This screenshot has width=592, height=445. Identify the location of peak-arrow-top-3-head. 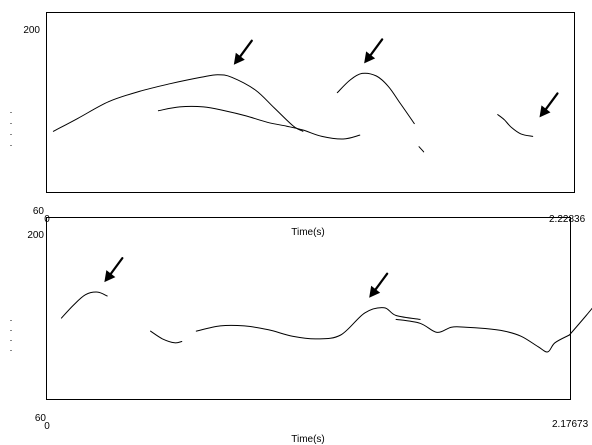
(545, 111).